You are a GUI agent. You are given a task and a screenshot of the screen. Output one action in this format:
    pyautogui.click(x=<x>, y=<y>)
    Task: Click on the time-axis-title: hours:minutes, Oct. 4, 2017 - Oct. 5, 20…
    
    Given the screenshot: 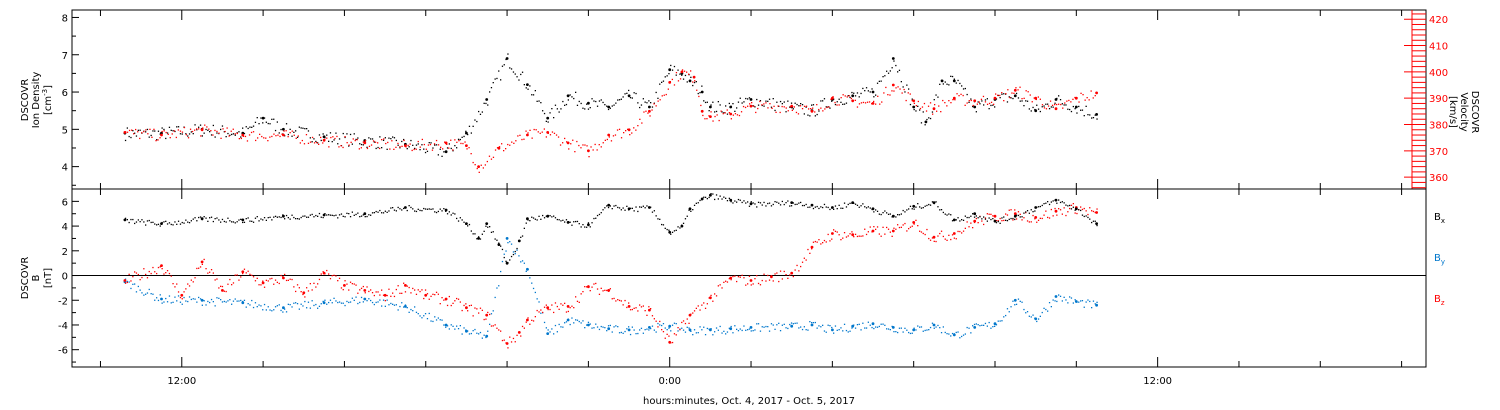 What is the action you would take?
    pyautogui.click(x=749, y=401)
    